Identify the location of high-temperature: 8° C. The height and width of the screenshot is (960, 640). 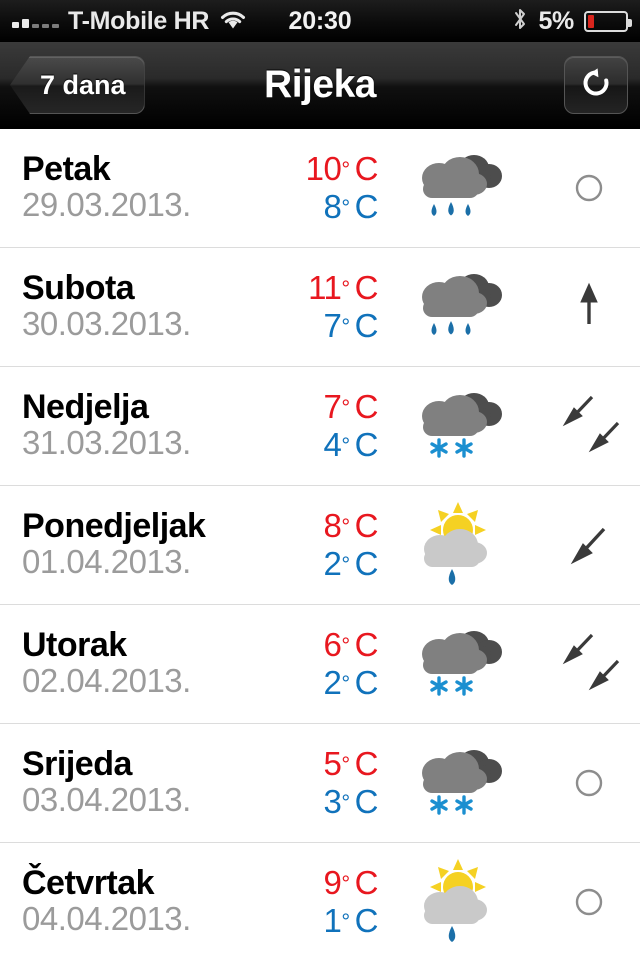
(350, 526).